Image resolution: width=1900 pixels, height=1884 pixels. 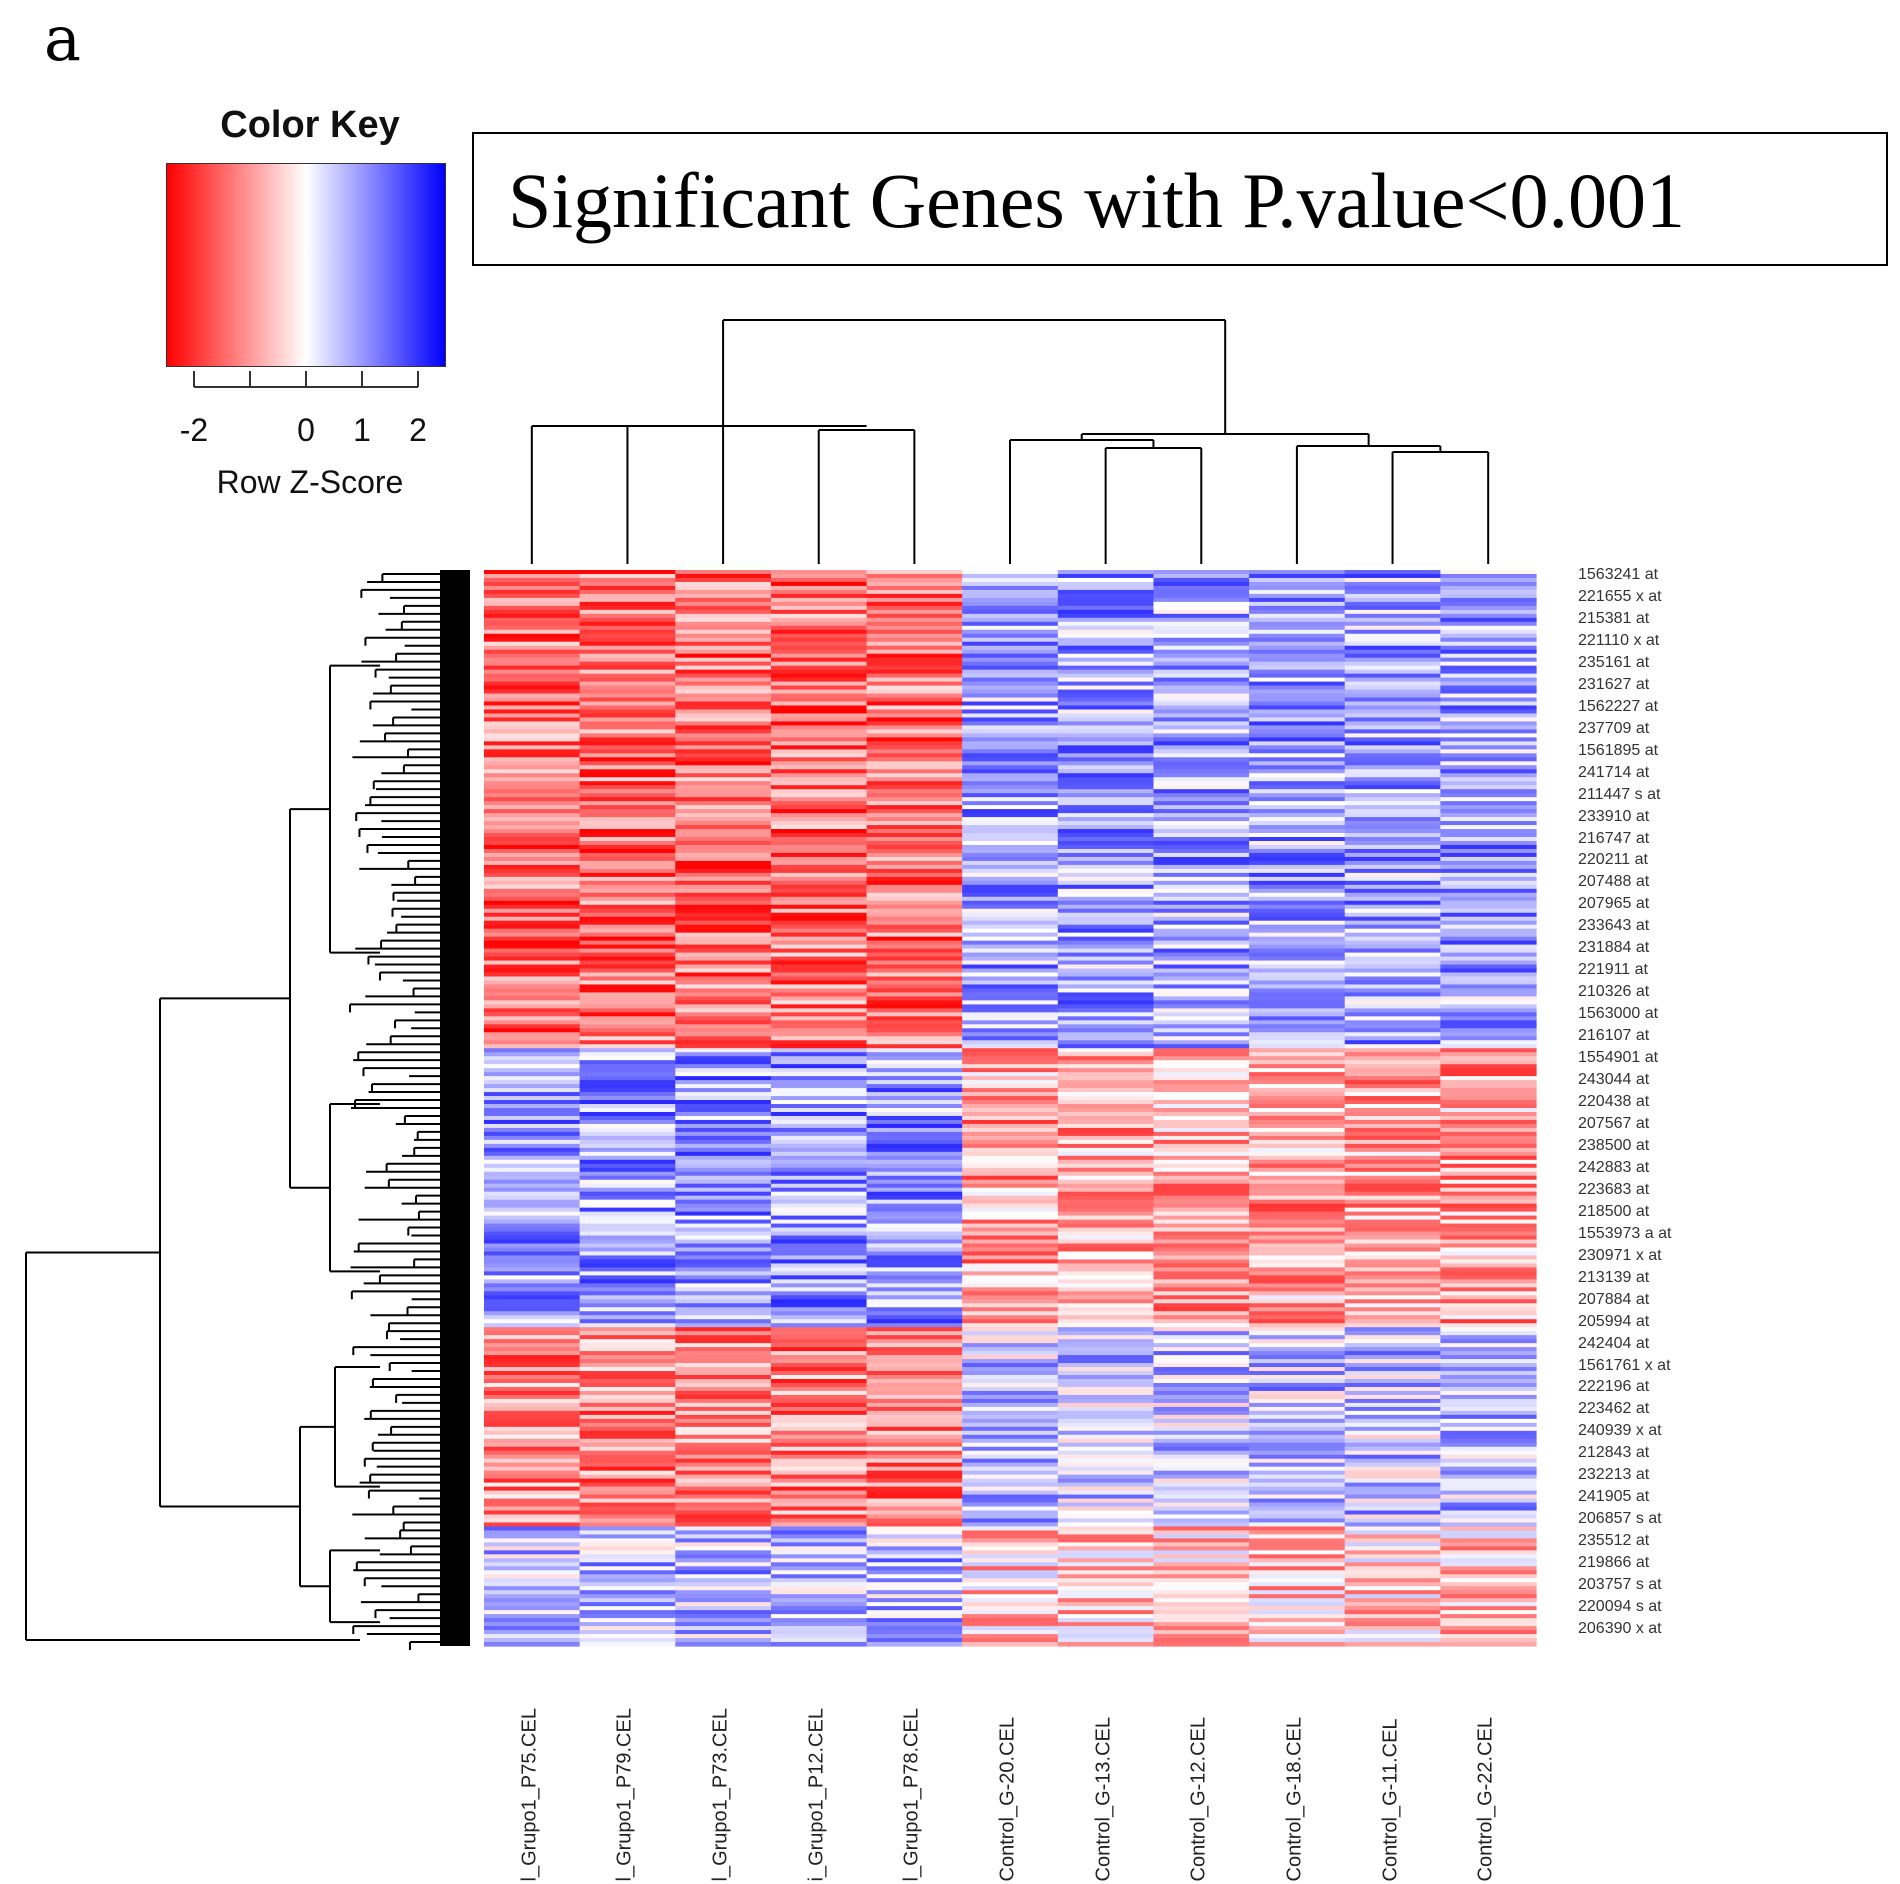 What do you see at coordinates (1614, 618) in the screenshot?
I see `row-label: 215381 at` at bounding box center [1614, 618].